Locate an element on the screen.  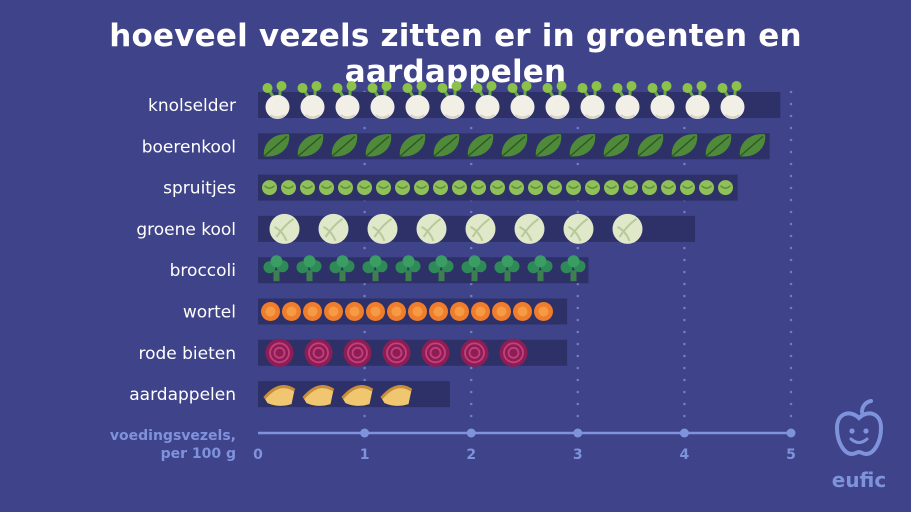
bar-spruitjes is located at coordinates (498, 187).